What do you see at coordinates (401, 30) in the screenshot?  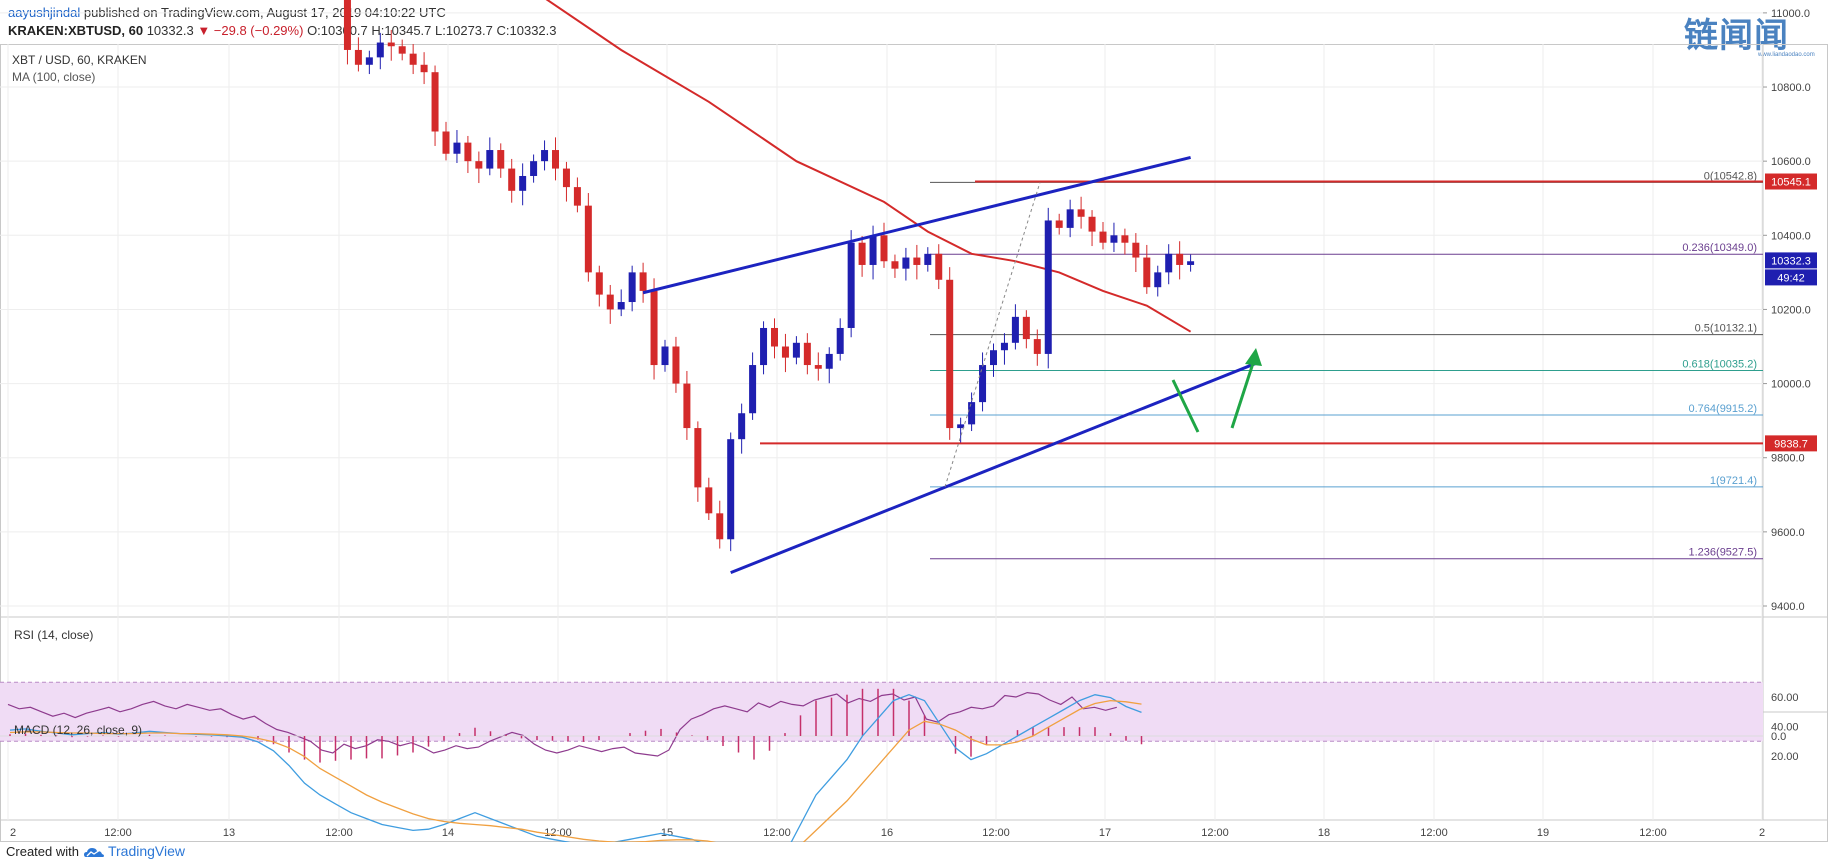 I see `high-value: H:10345.7` at bounding box center [401, 30].